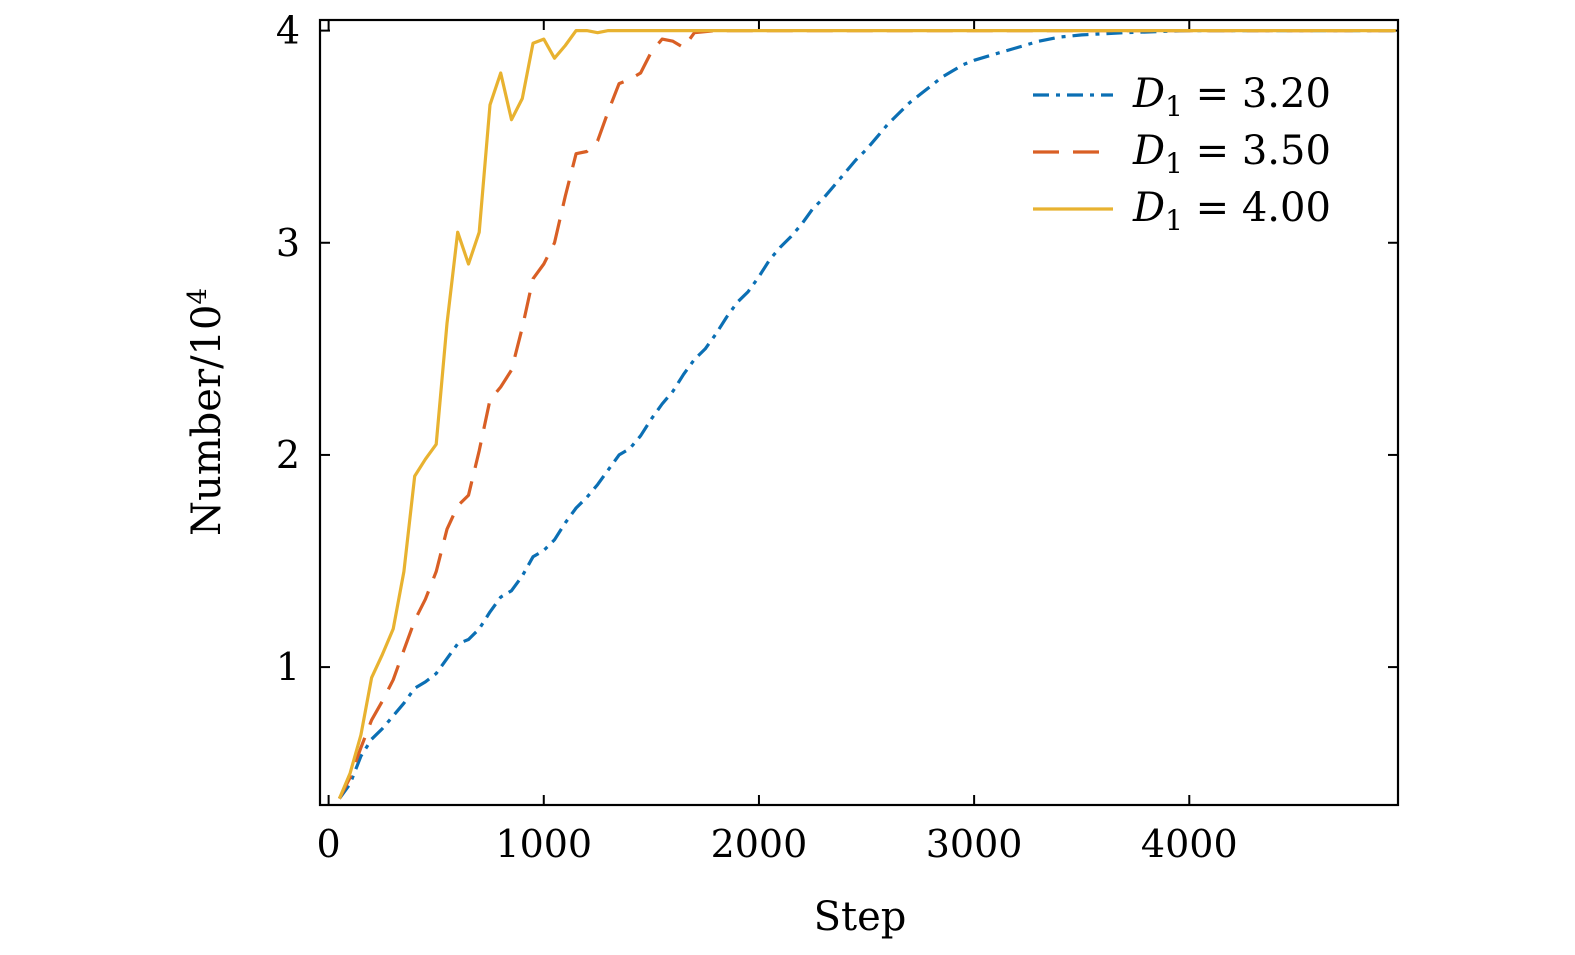 Image resolution: width=1575 pixels, height=955 pixels. I want to click on legend-label-1: D1 = 3.20, so click(1231, 97).